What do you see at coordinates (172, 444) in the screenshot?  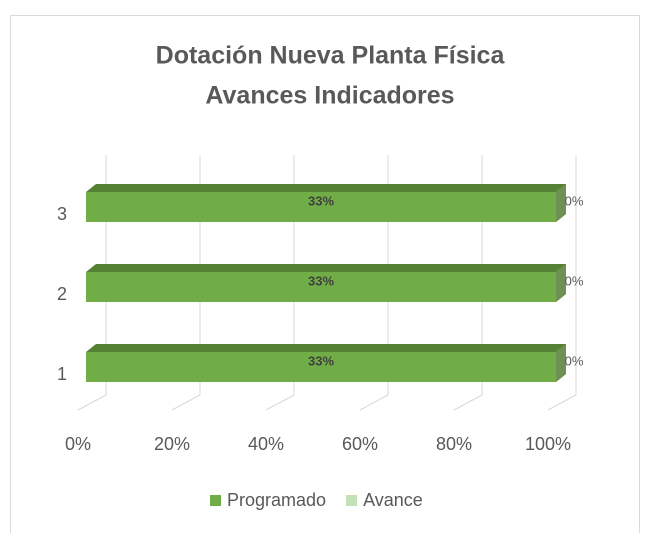 I see `x-tick-label: 20%` at bounding box center [172, 444].